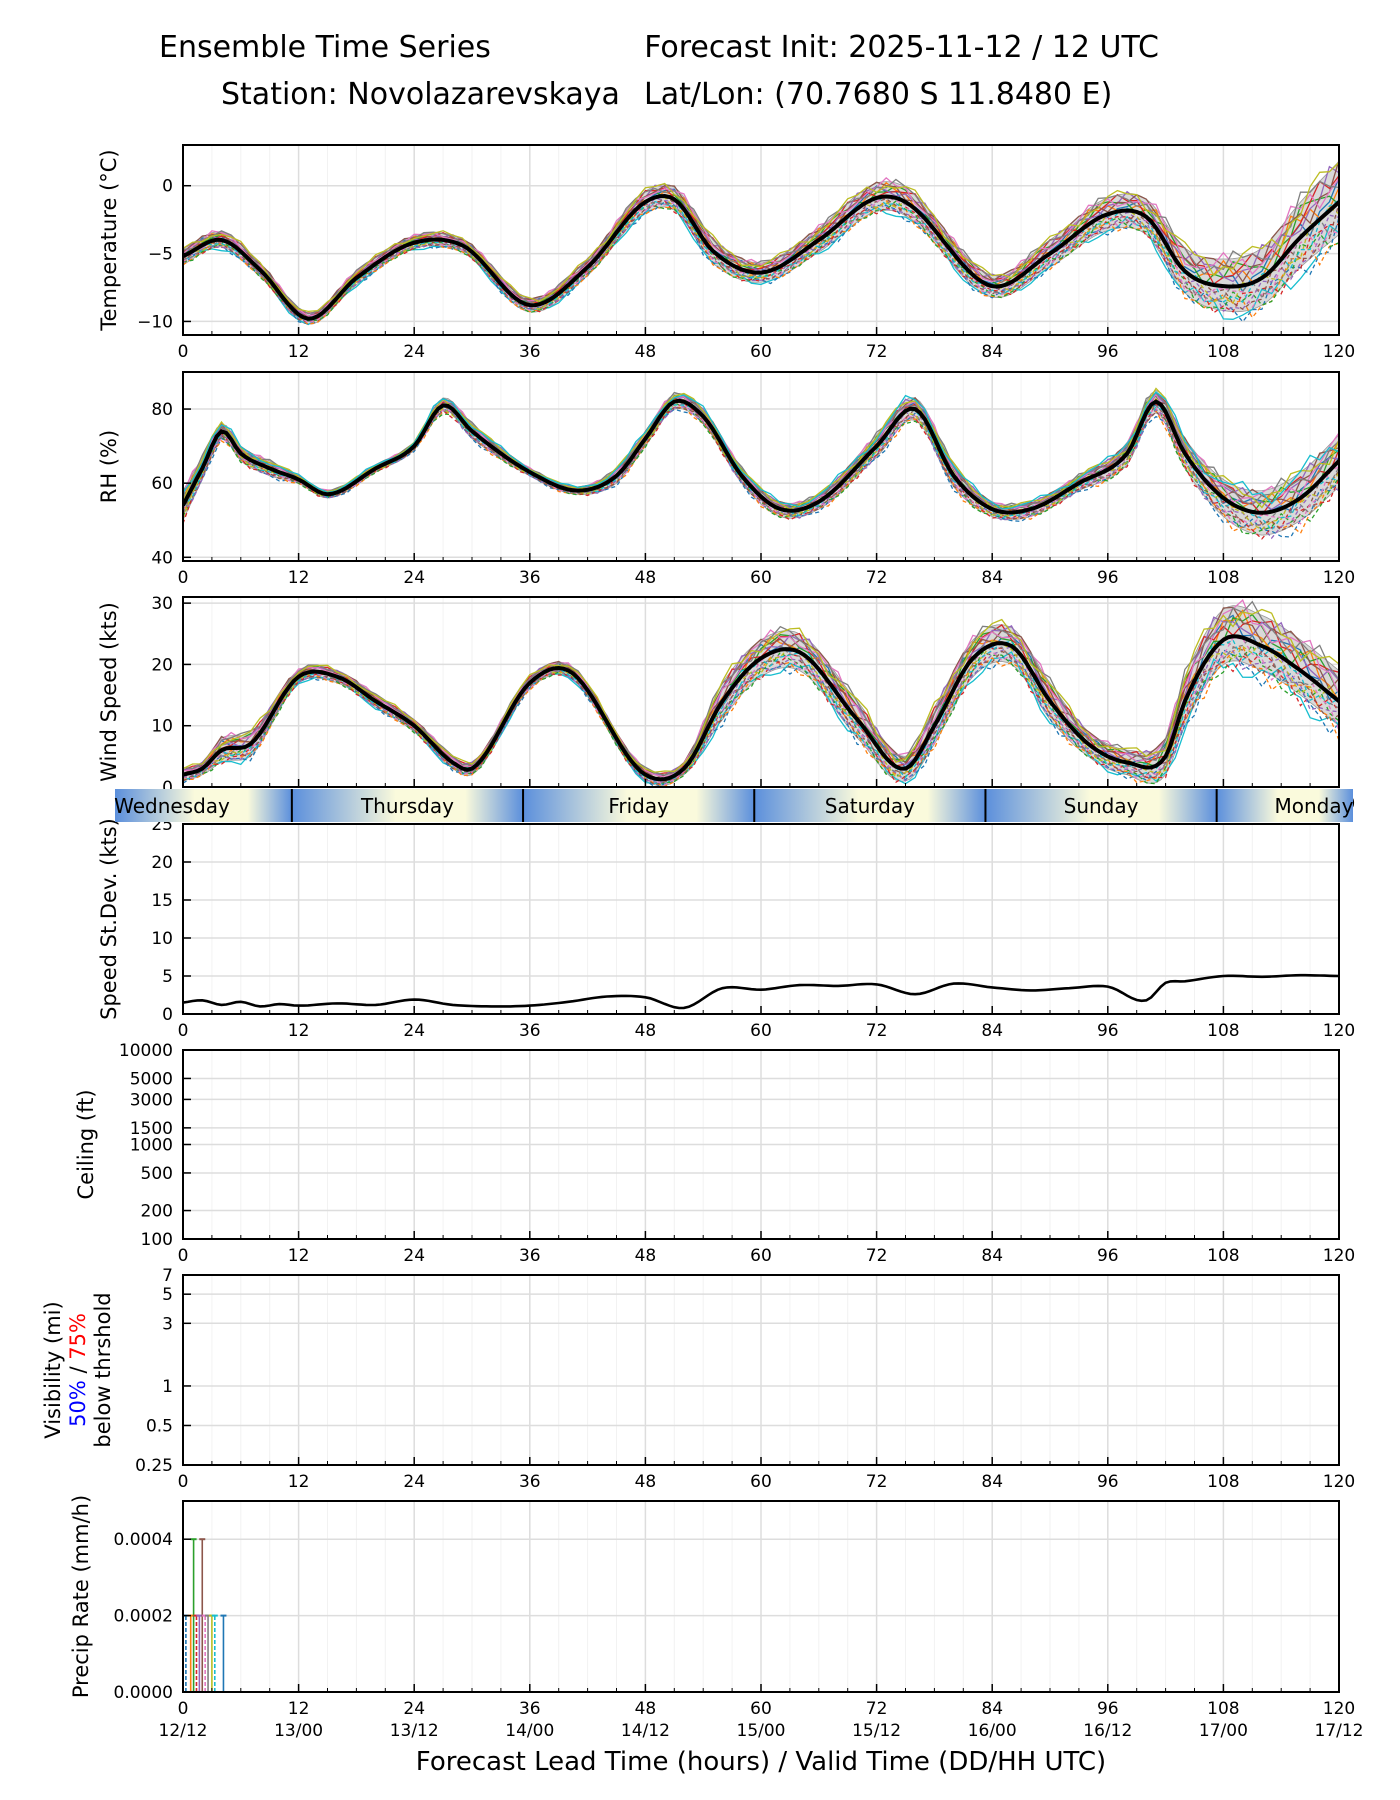 This screenshot has width=1400, height=1800. What do you see at coordinates (1314, 806) in the screenshot?
I see `day-label: Monday` at bounding box center [1314, 806].